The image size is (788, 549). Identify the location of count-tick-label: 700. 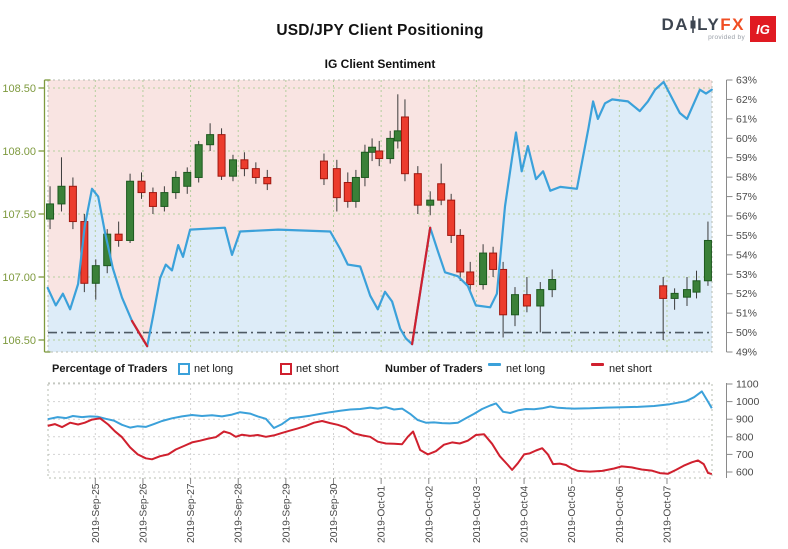
(745, 455).